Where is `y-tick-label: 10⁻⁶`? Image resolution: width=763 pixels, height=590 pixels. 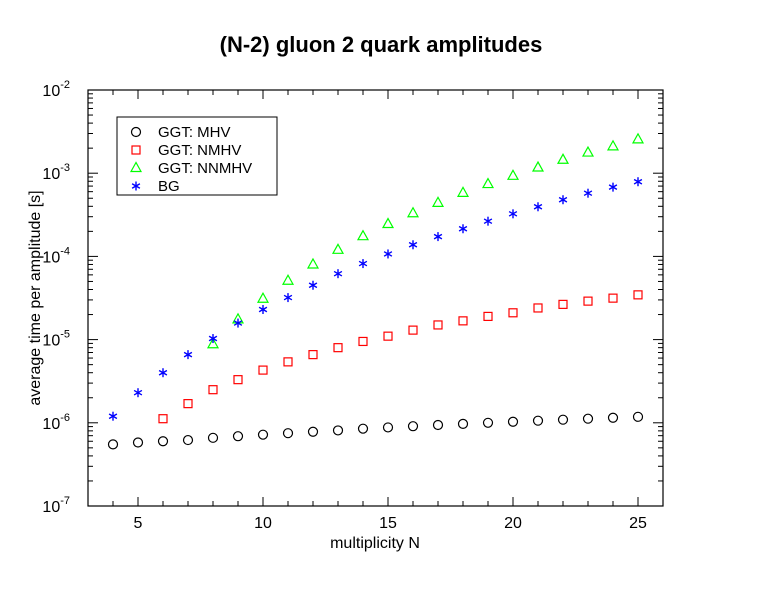
y-tick-label: 10⁻⁶ is located at coordinates (56, 422).